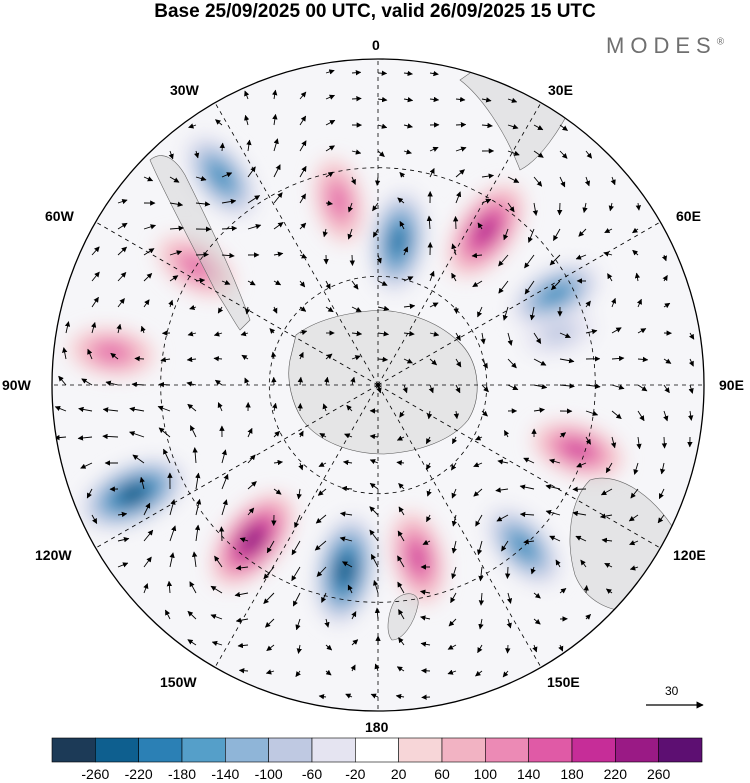  I want to click on brand-name: MODES, so click(661, 45).